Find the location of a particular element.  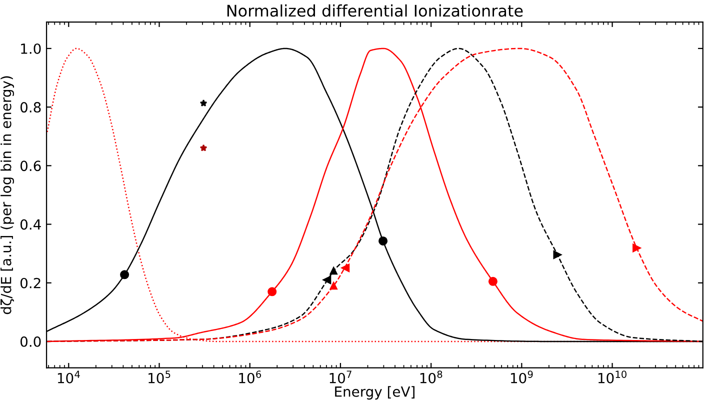

x-tick-label: 10$^{6}$ is located at coordinates (250, 377).